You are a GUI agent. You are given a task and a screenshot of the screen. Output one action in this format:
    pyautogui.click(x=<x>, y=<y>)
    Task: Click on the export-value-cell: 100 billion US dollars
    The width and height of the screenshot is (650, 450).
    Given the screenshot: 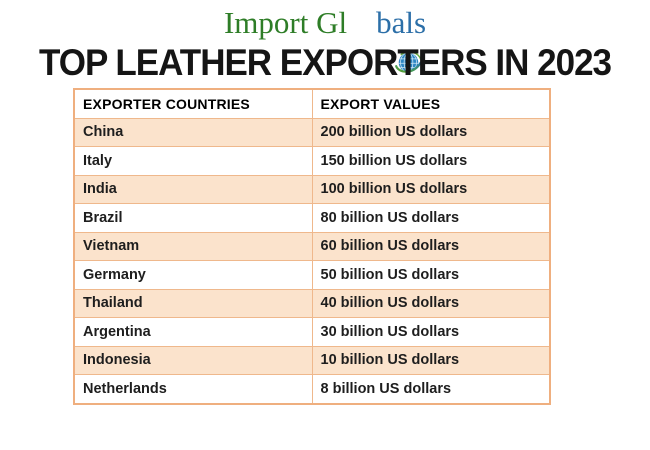 What is the action you would take?
    pyautogui.click(x=431, y=189)
    